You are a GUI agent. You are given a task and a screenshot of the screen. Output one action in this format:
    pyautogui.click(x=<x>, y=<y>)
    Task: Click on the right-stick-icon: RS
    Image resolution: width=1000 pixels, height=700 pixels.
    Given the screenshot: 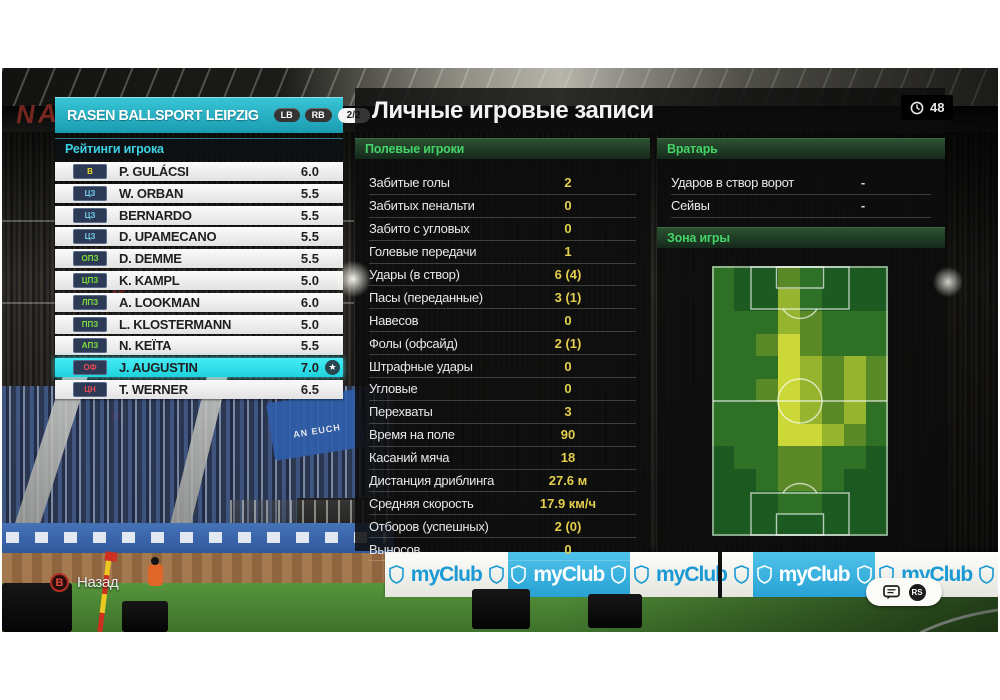 What is the action you would take?
    pyautogui.click(x=917, y=592)
    